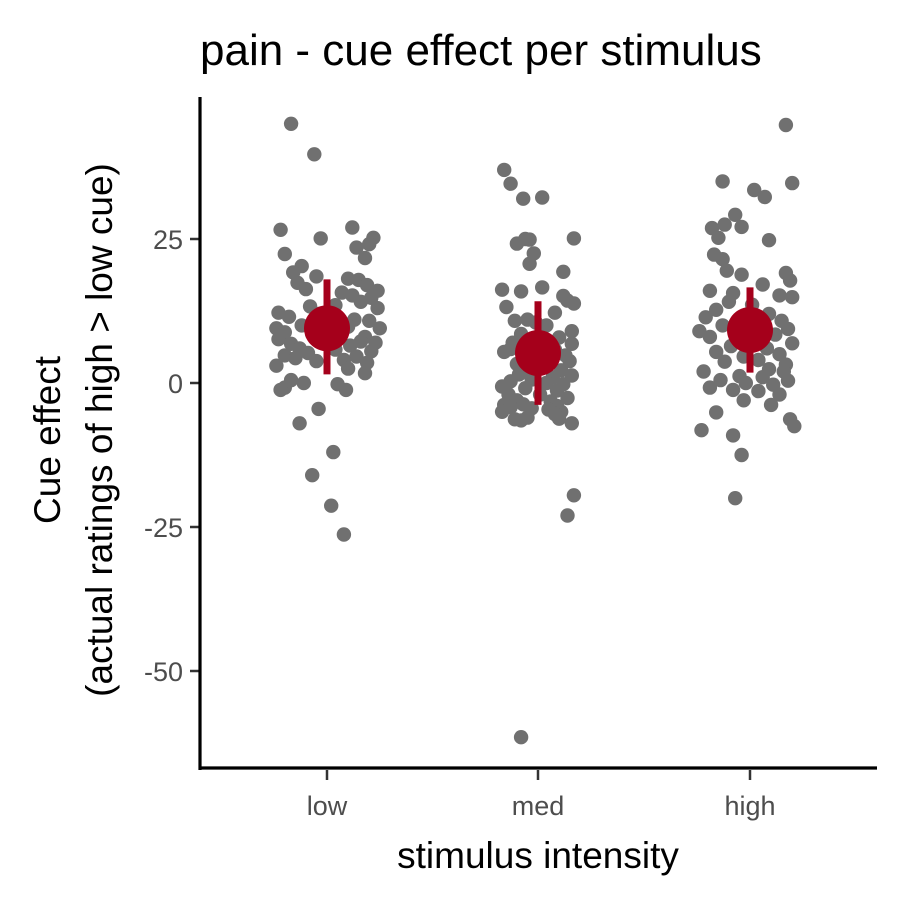  What do you see at coordinates (749, 806) in the screenshot?
I see `x-tick-label: high` at bounding box center [749, 806].